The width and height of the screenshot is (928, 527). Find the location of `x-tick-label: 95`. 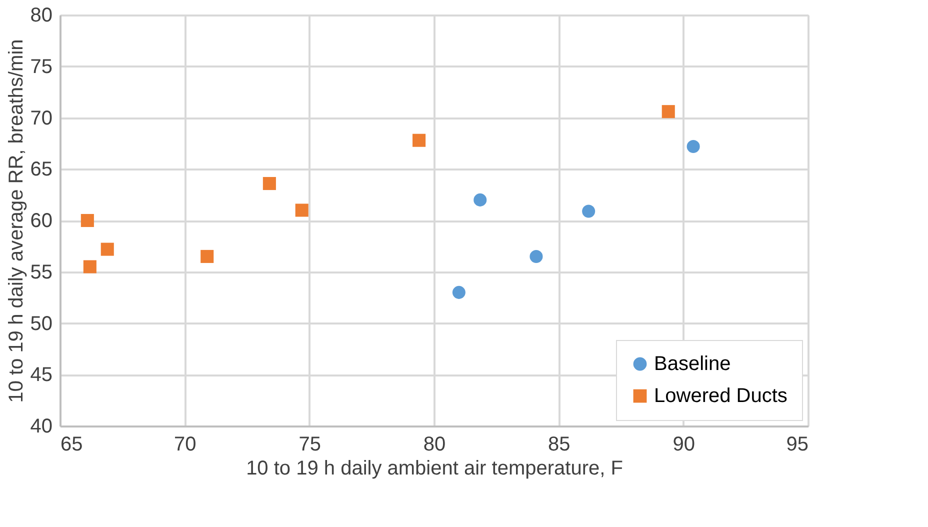

x-tick-label: 95 is located at coordinates (797, 445).